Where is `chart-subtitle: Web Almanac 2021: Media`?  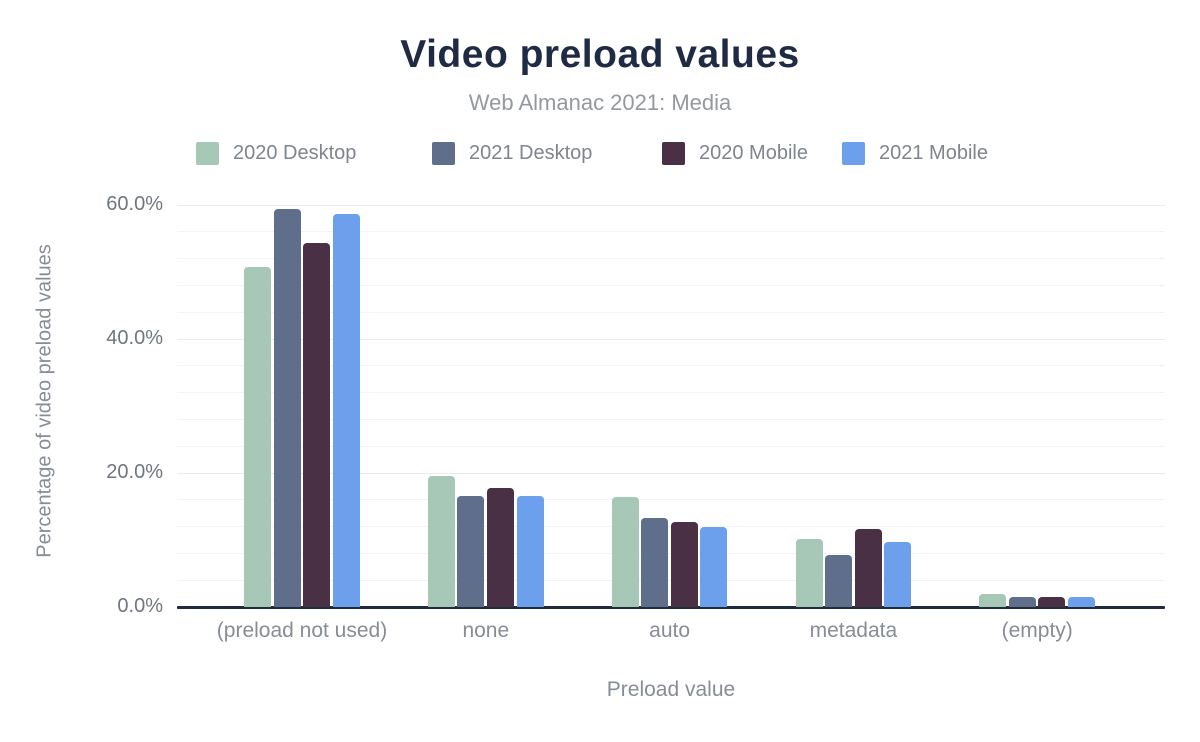 chart-subtitle: Web Almanac 2021: Media is located at coordinates (600, 102).